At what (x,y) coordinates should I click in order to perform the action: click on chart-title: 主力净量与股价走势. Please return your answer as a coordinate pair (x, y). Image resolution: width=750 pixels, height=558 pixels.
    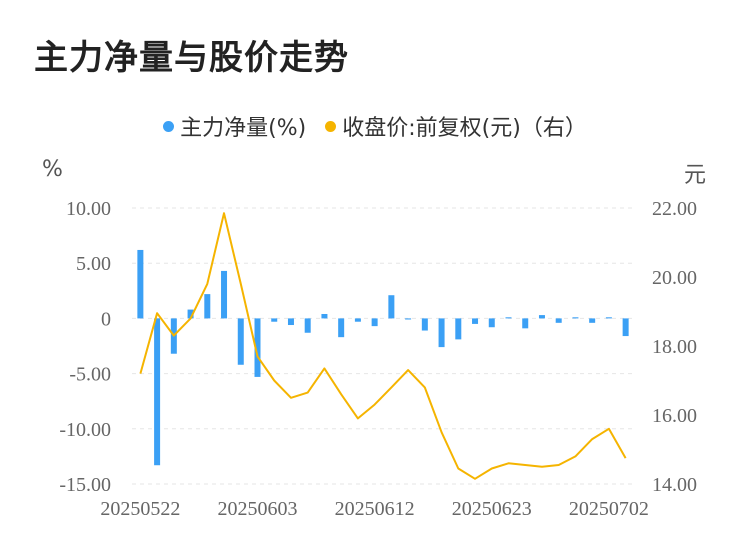
    Looking at the image, I should click on (191, 58).